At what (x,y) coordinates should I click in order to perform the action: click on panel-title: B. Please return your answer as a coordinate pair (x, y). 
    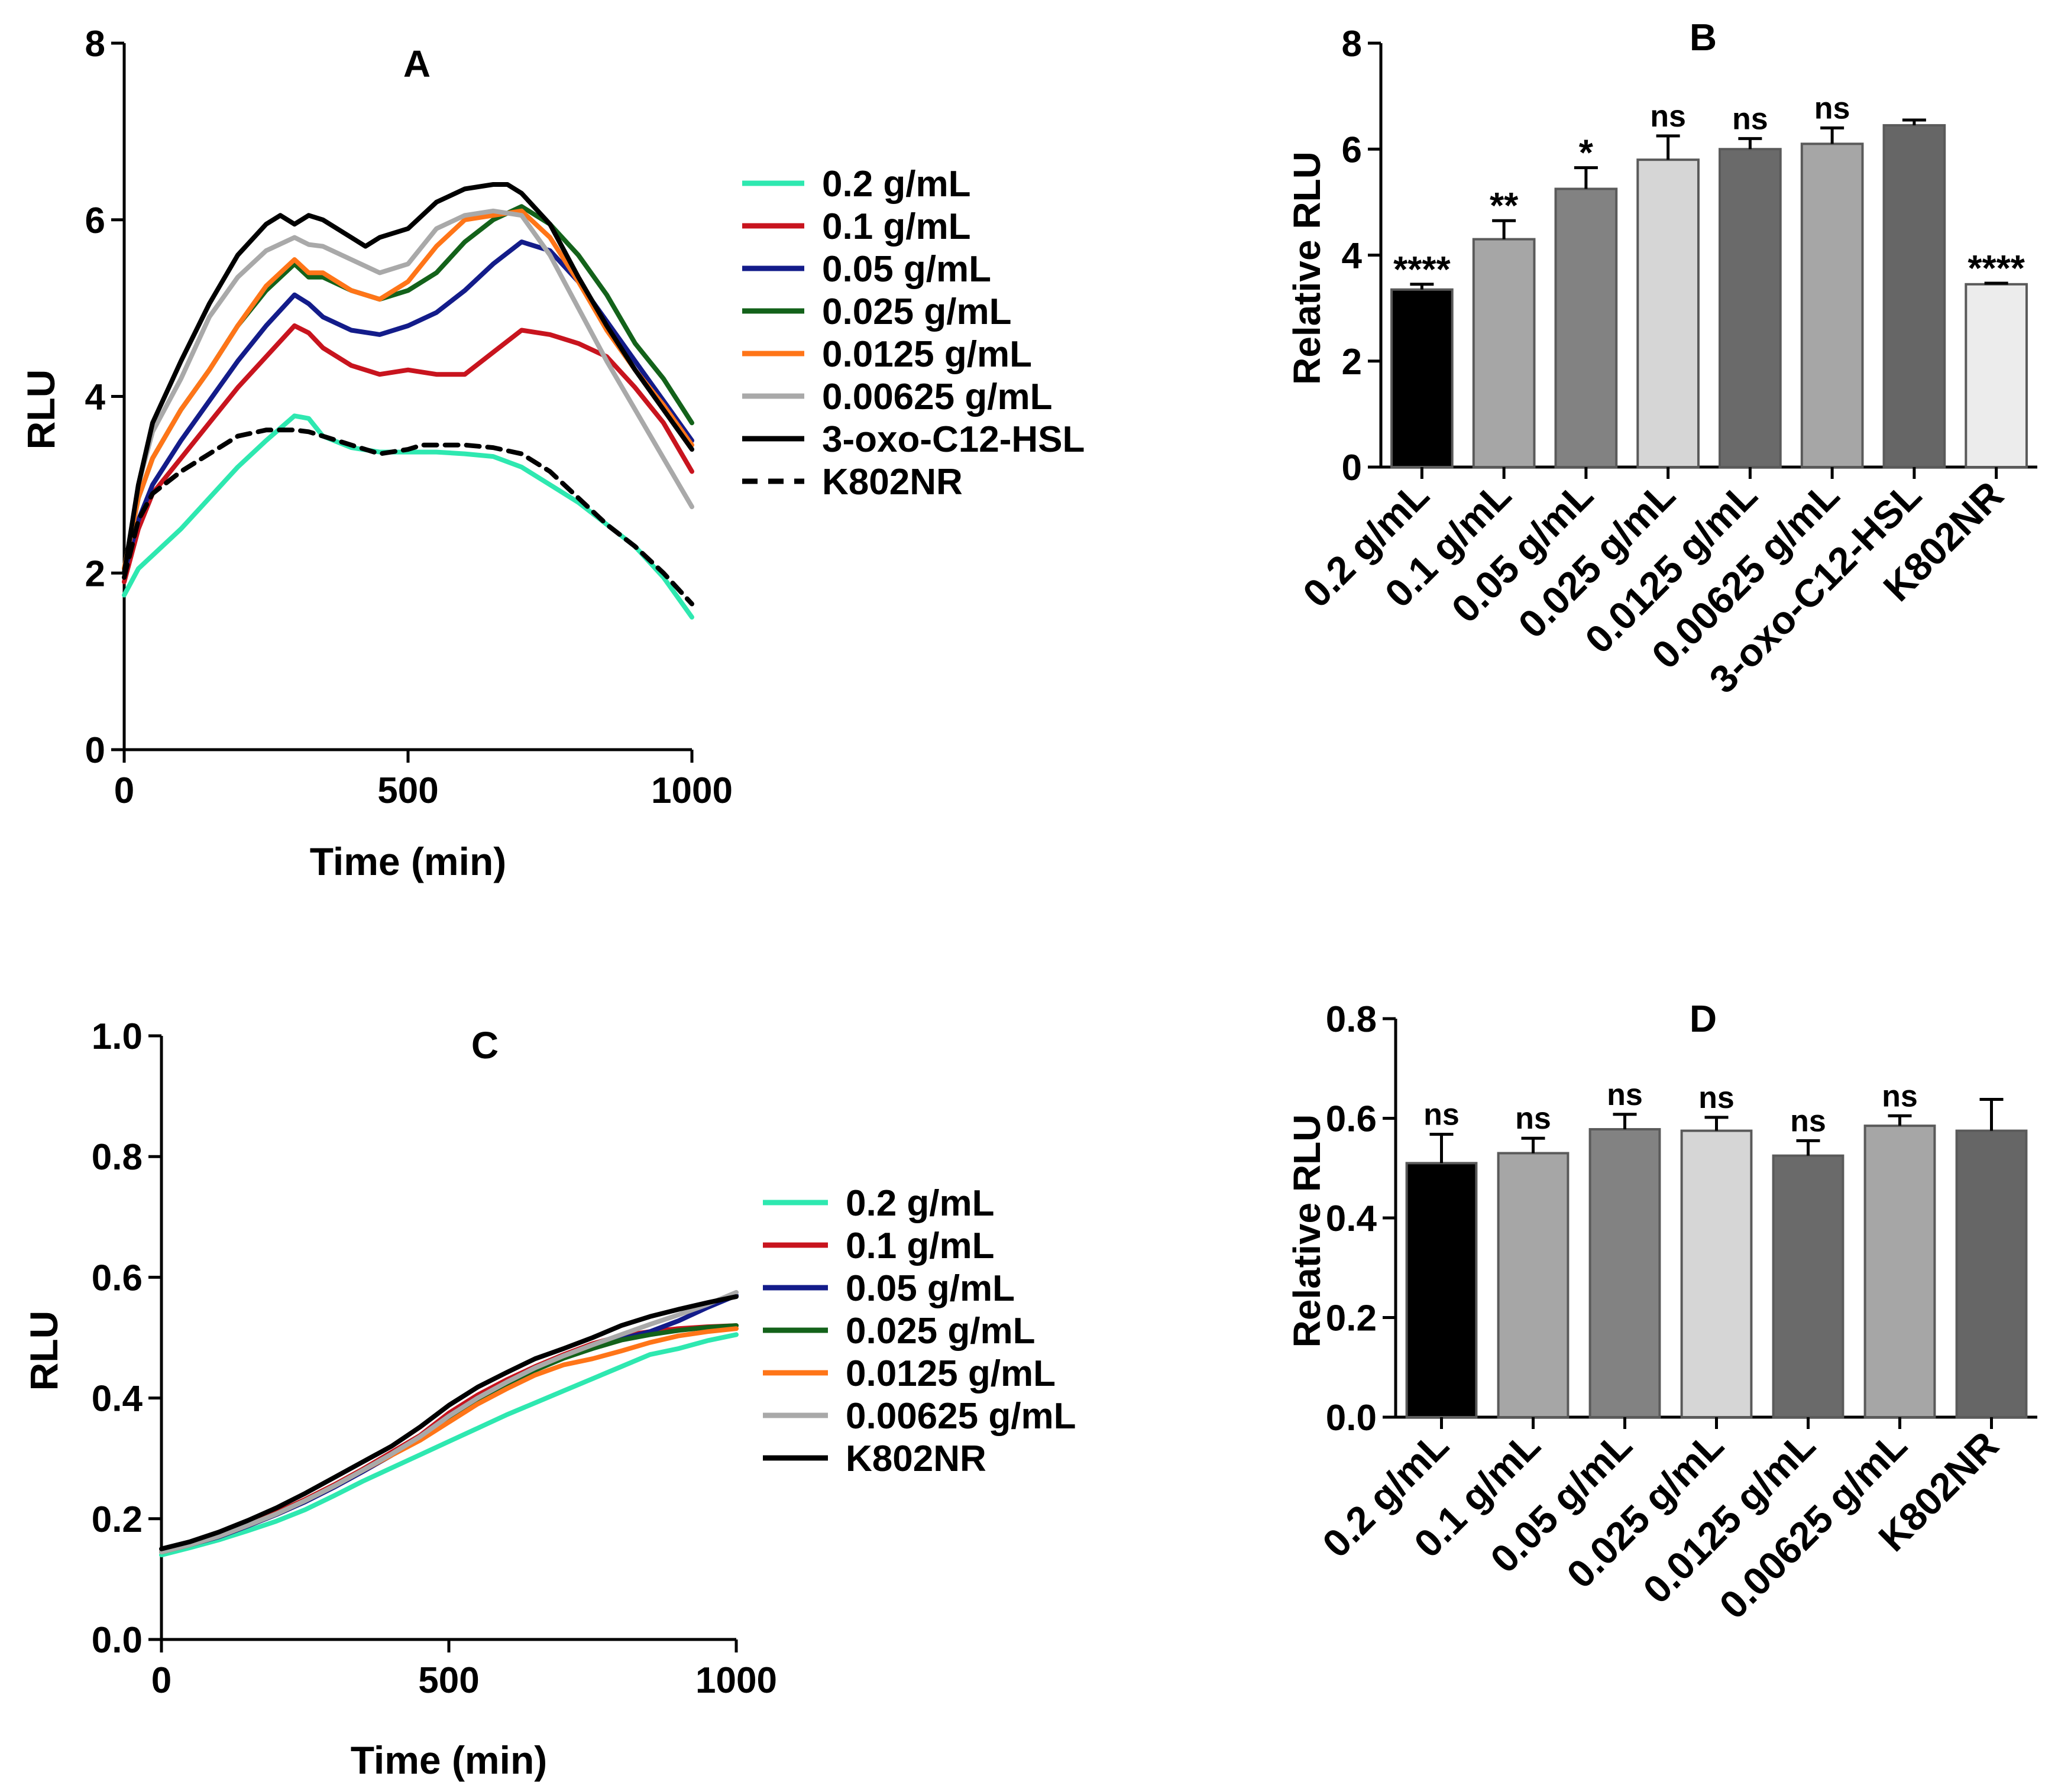
    Looking at the image, I should click on (1703, 37).